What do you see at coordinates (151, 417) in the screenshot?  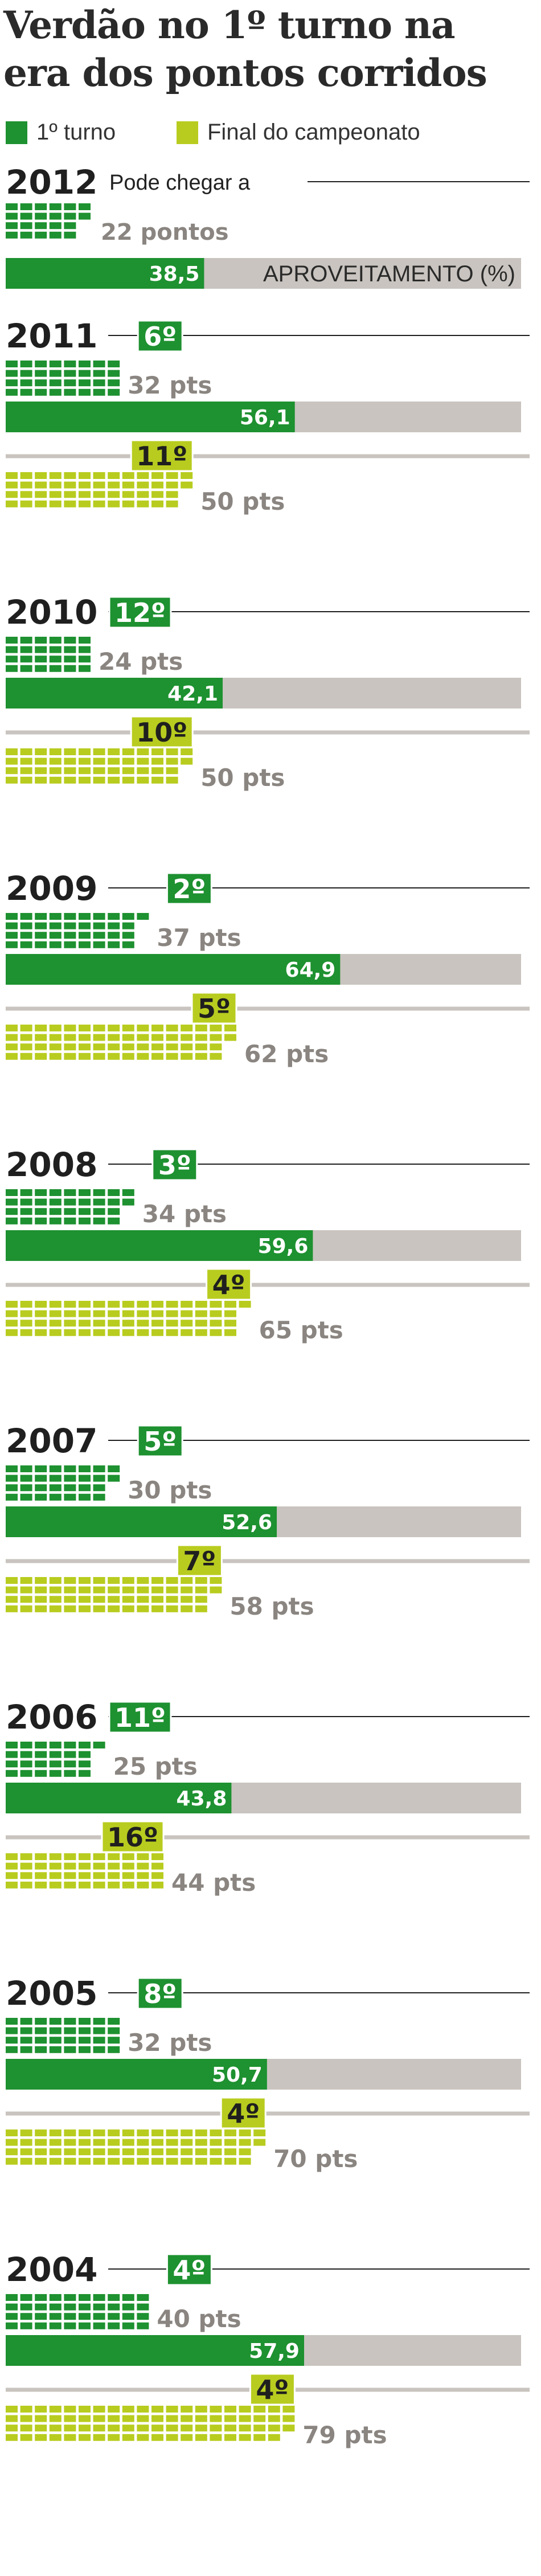 I see `aproveitamento-bar-2011` at bounding box center [151, 417].